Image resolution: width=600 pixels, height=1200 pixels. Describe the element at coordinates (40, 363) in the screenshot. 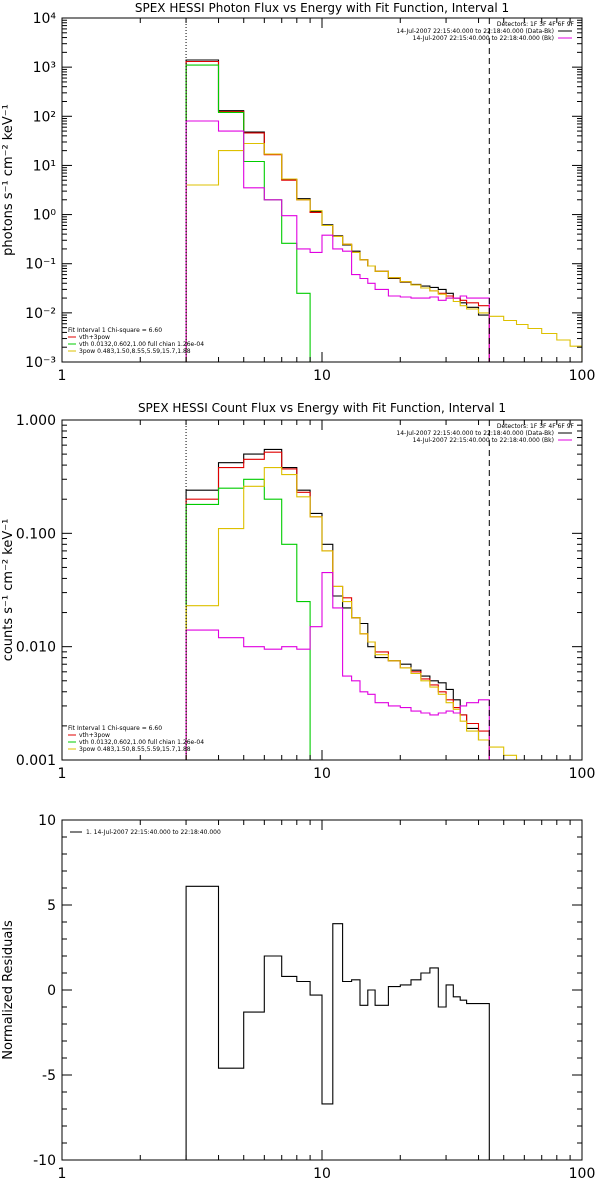

I see `y-tick-label: 10⁻³` at that location.